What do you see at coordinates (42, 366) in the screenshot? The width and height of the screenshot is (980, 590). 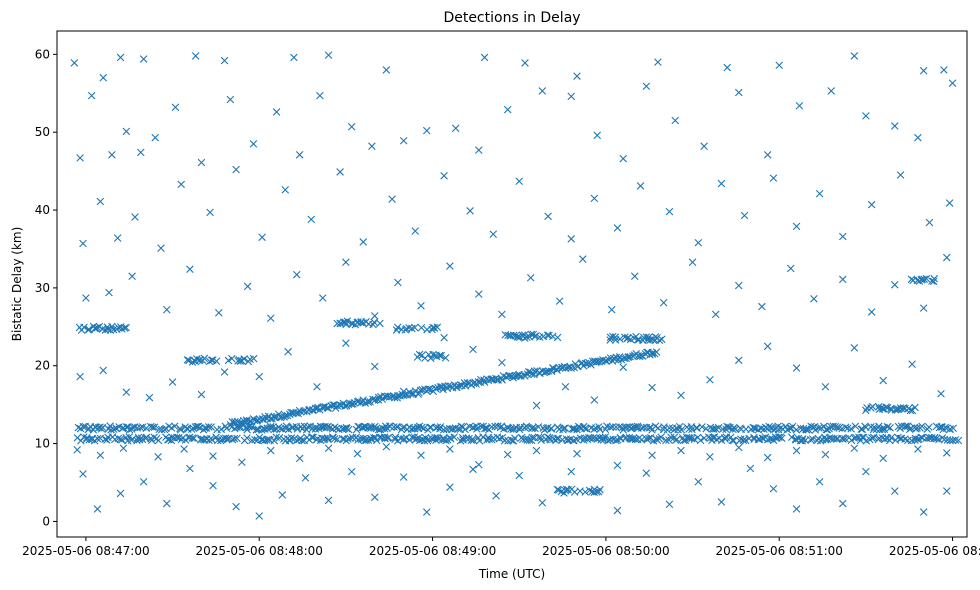 I see `y-tick-label: 20` at bounding box center [42, 366].